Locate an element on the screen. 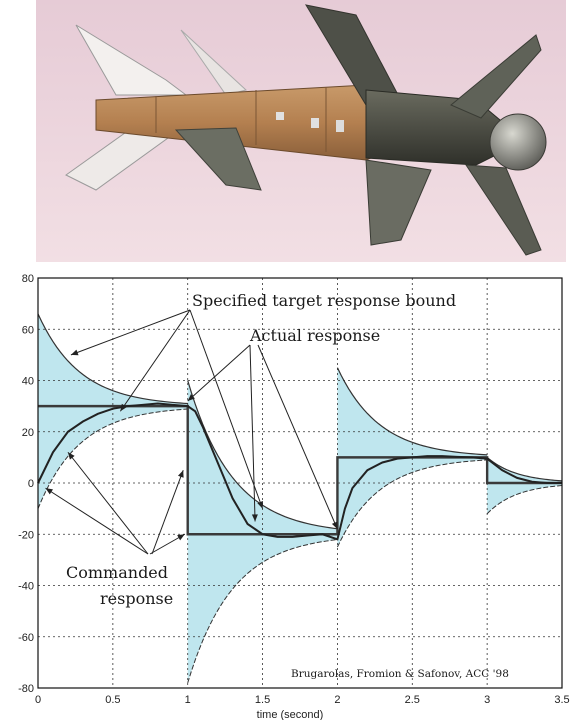  y-tick-label-1: 60 is located at coordinates (28, 330).